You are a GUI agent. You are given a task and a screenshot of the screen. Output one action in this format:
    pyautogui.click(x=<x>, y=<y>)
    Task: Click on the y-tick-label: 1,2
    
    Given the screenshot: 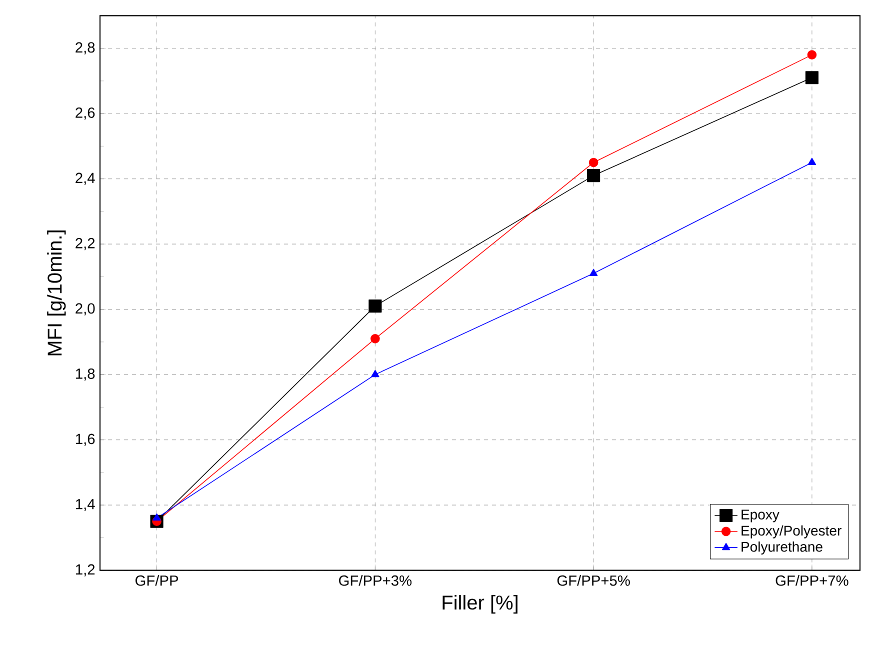 What is the action you would take?
    pyautogui.click(x=85, y=570)
    